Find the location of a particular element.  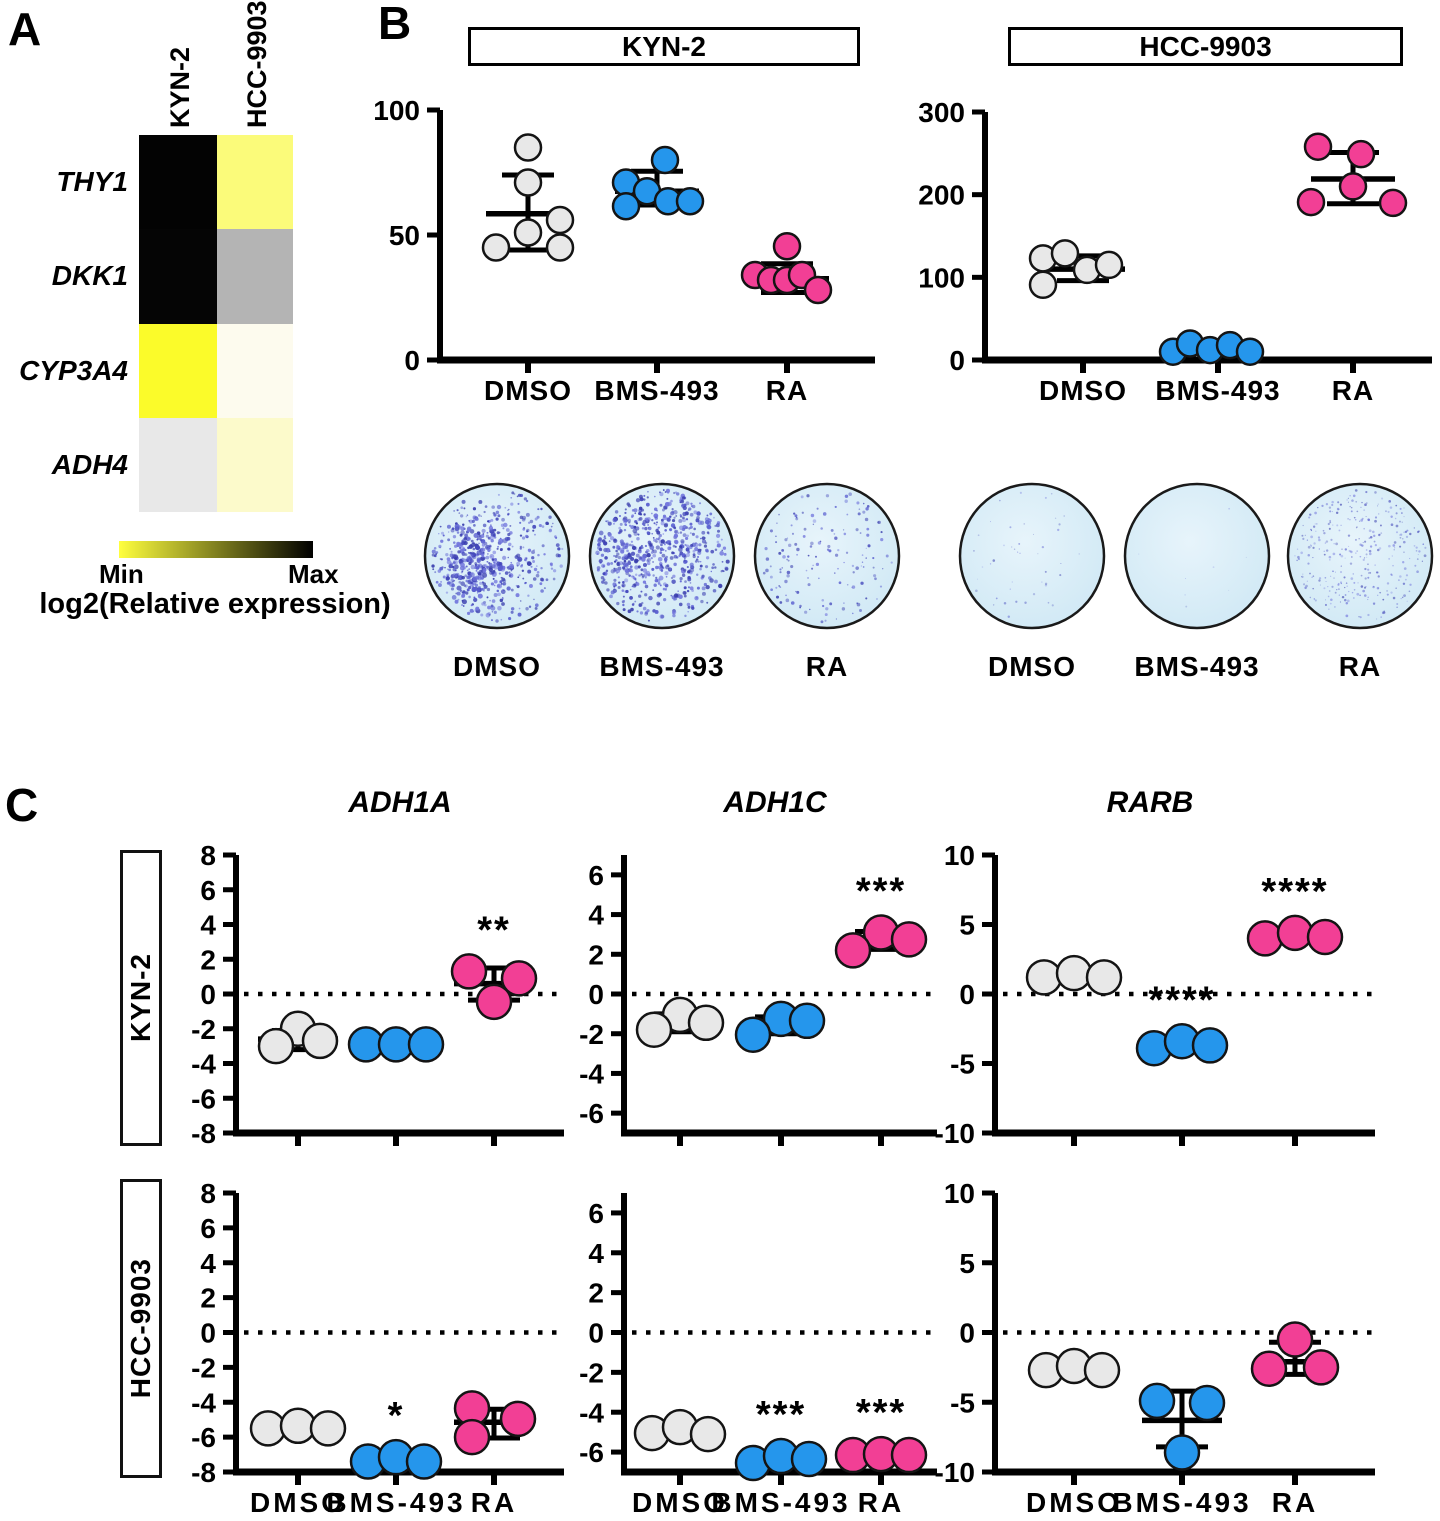

legend-min-label: Min is located at coordinates (121, 574).